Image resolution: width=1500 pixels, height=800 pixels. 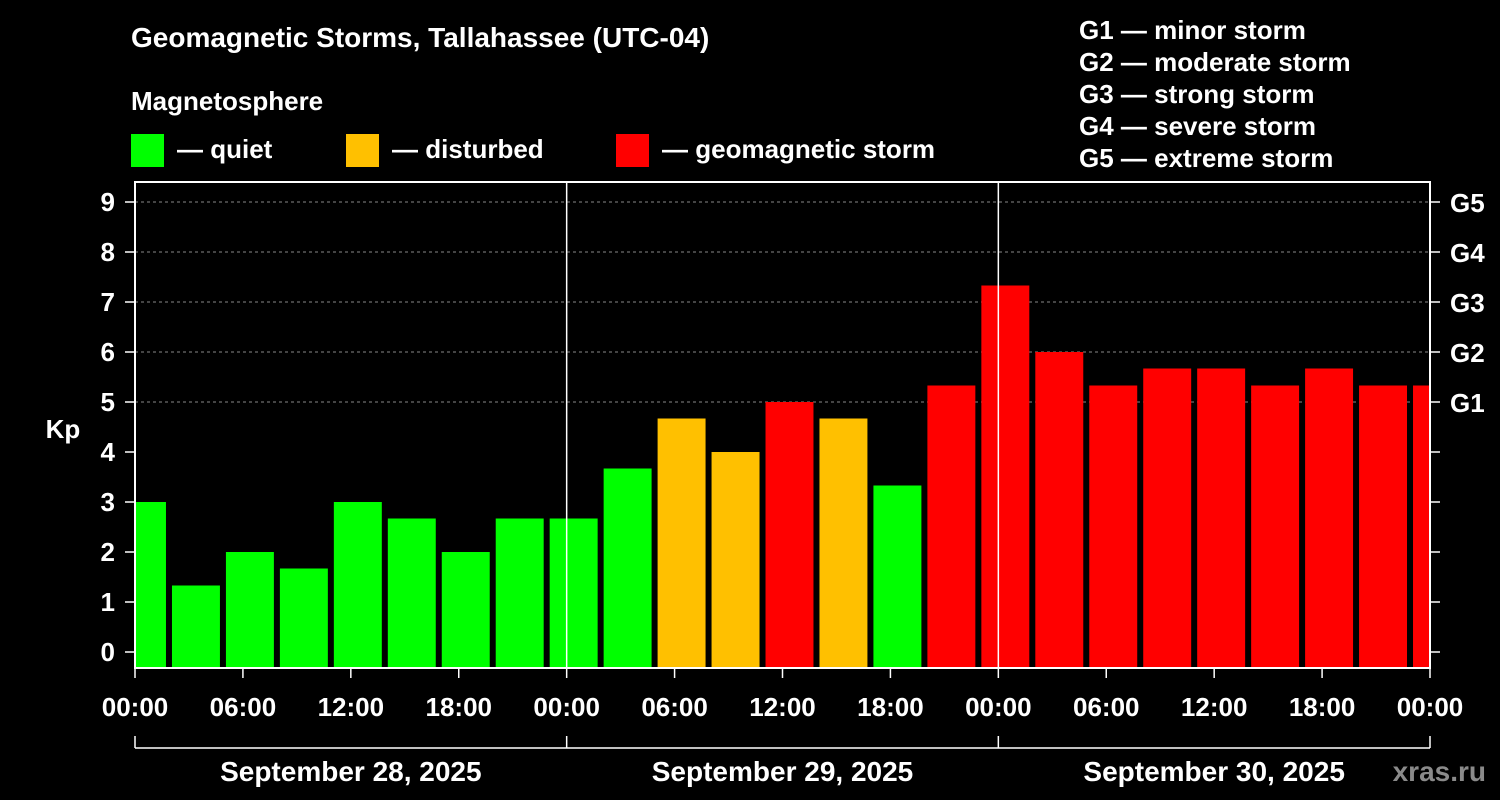 I want to click on right-label-g2: G2, so click(x=1467, y=353).